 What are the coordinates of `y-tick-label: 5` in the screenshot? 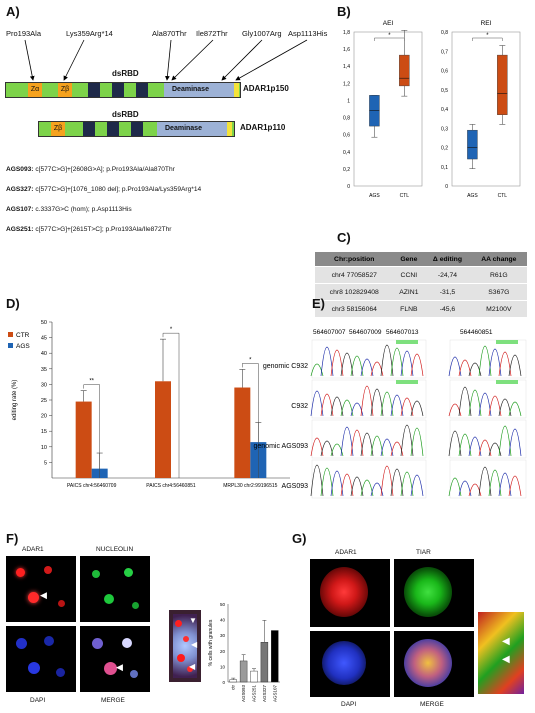 It's located at (45, 463).